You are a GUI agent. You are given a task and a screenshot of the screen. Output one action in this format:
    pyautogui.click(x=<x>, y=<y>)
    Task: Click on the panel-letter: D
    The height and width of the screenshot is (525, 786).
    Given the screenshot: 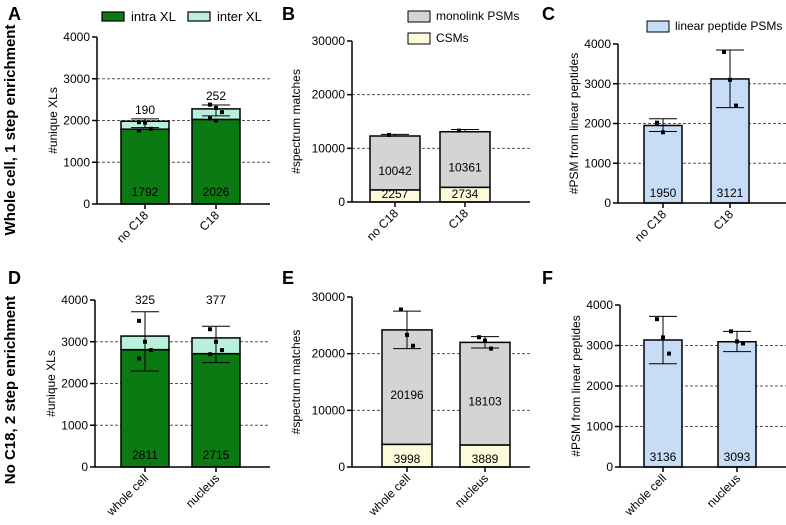 What is the action you would take?
    pyautogui.click(x=14, y=278)
    